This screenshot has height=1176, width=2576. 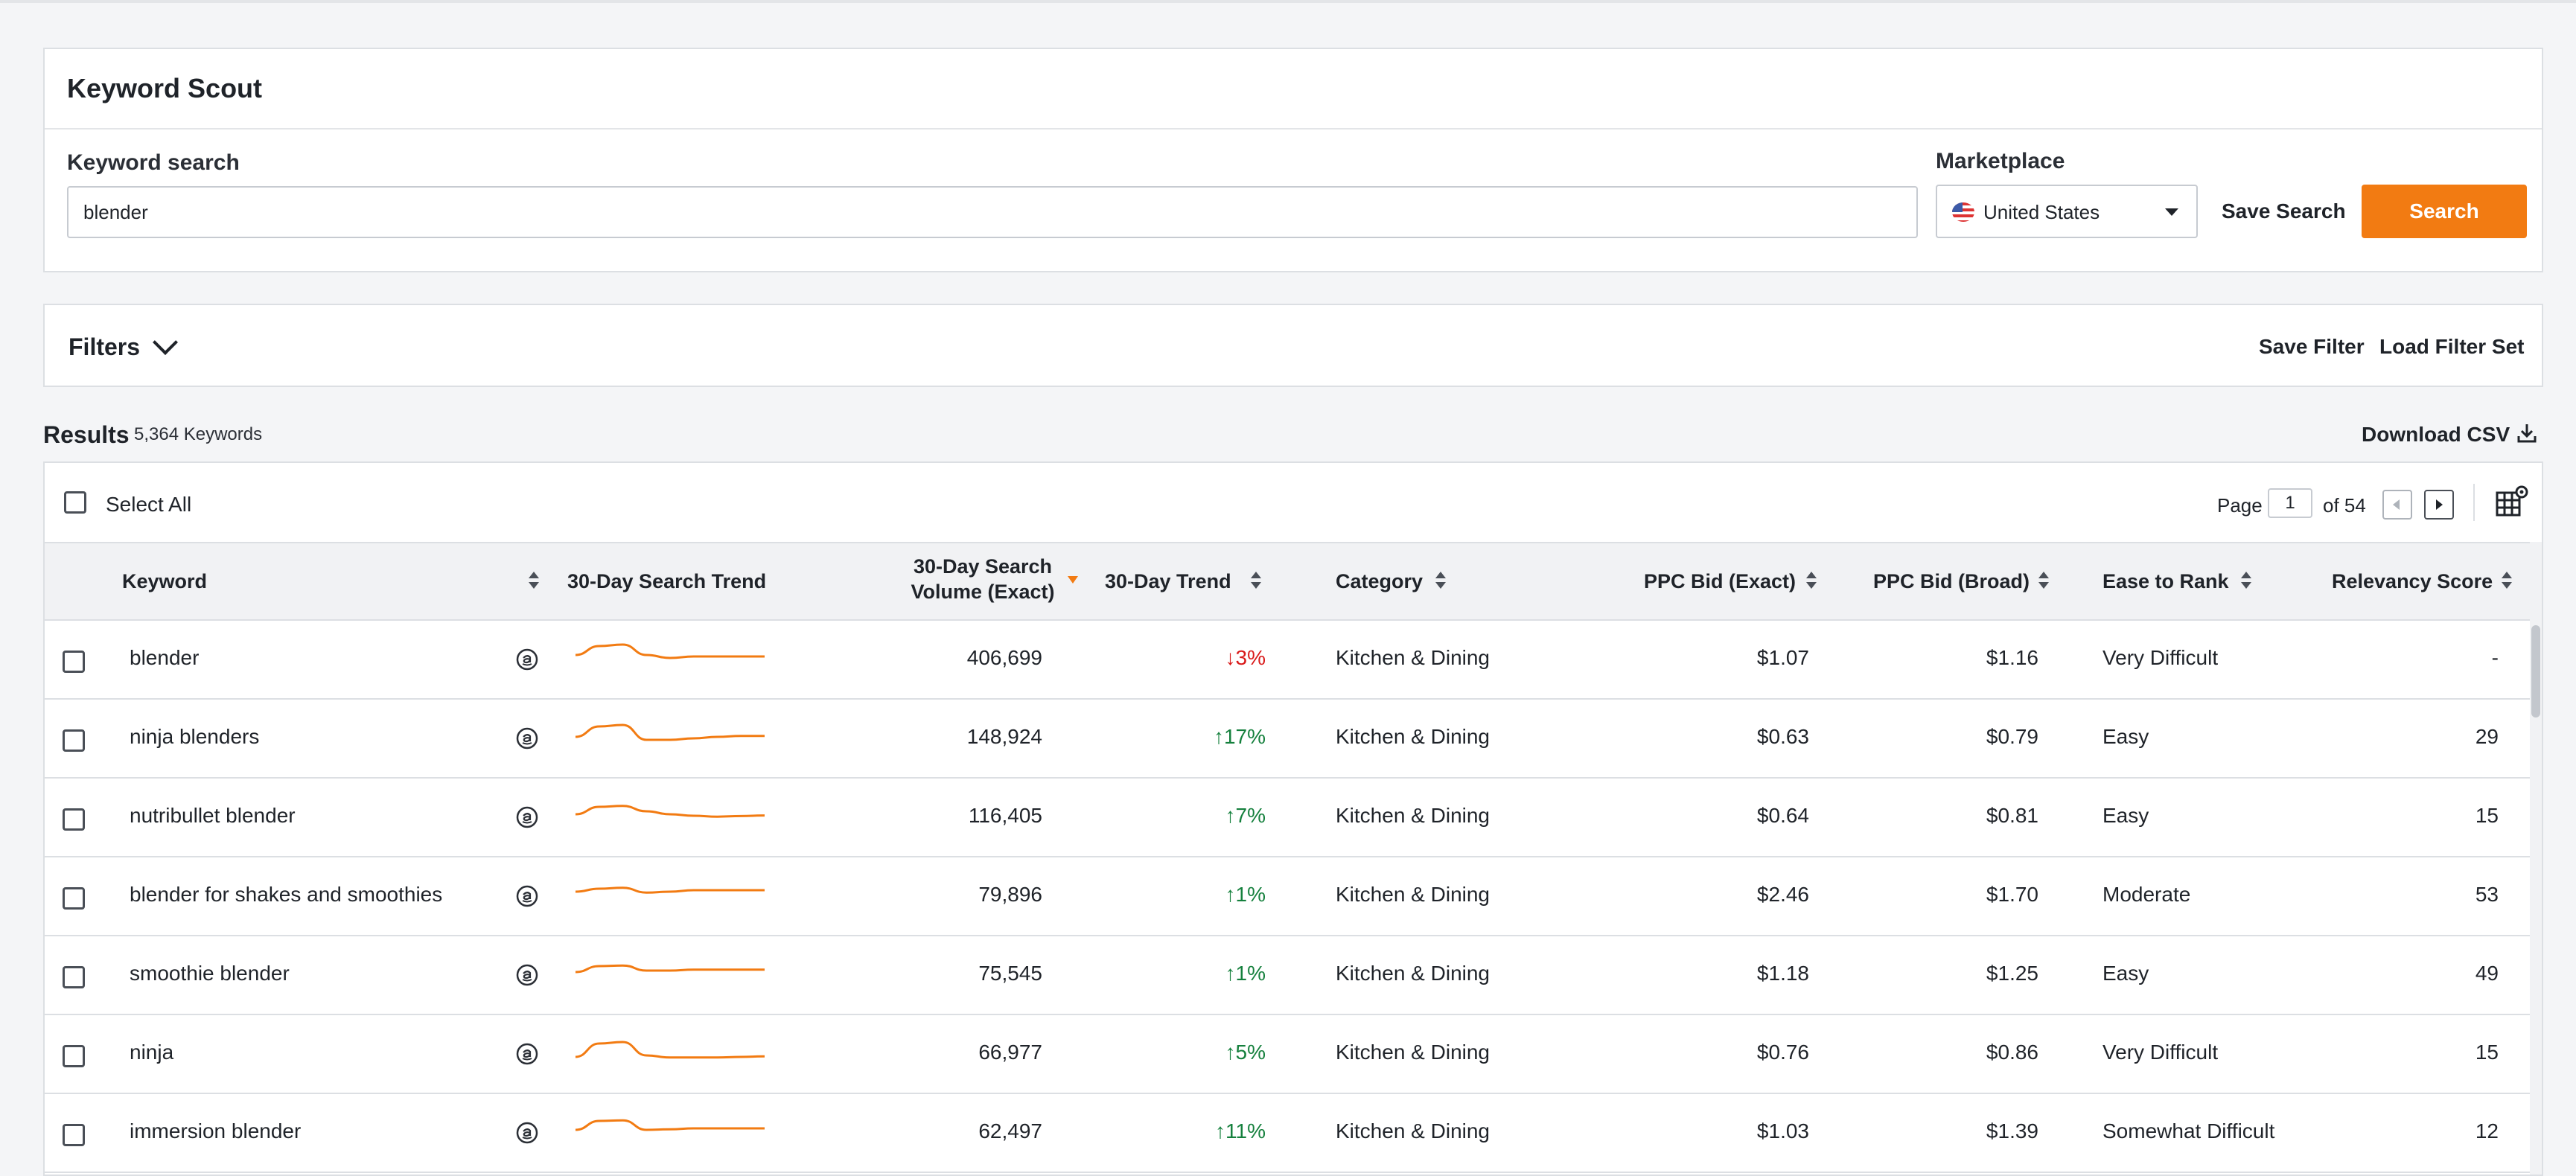 I want to click on ease-cell: Easy, so click(x=2125, y=815).